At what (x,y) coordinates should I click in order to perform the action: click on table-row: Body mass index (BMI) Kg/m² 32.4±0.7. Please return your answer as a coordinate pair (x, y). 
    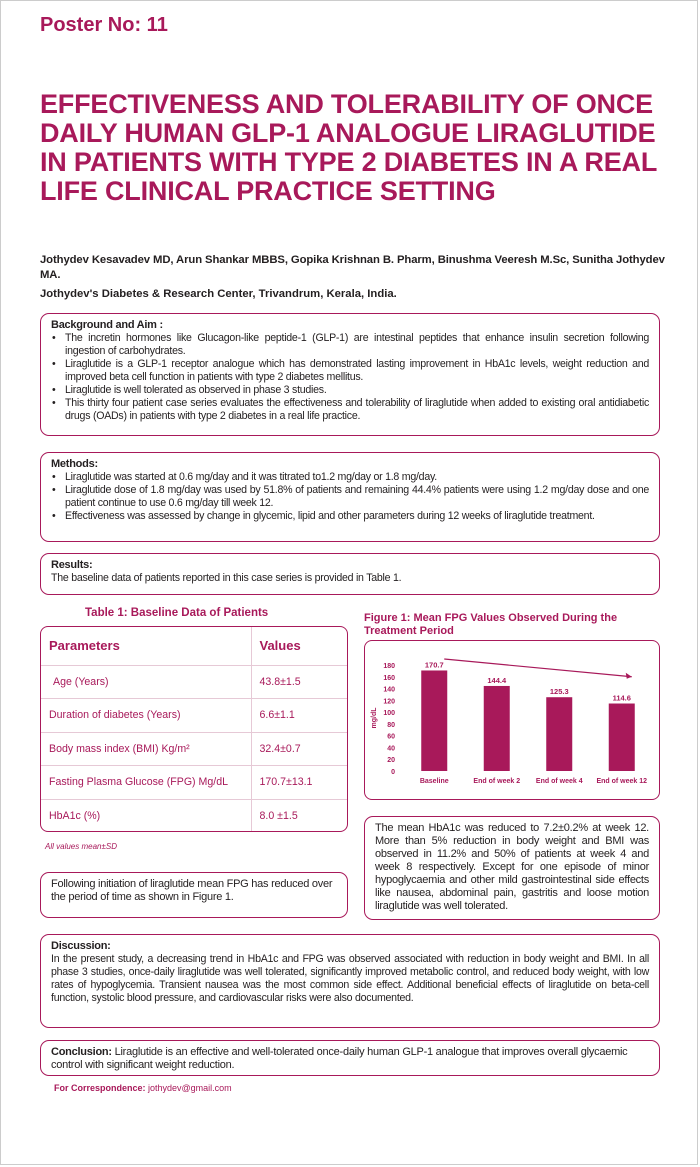
    Looking at the image, I should click on (194, 749).